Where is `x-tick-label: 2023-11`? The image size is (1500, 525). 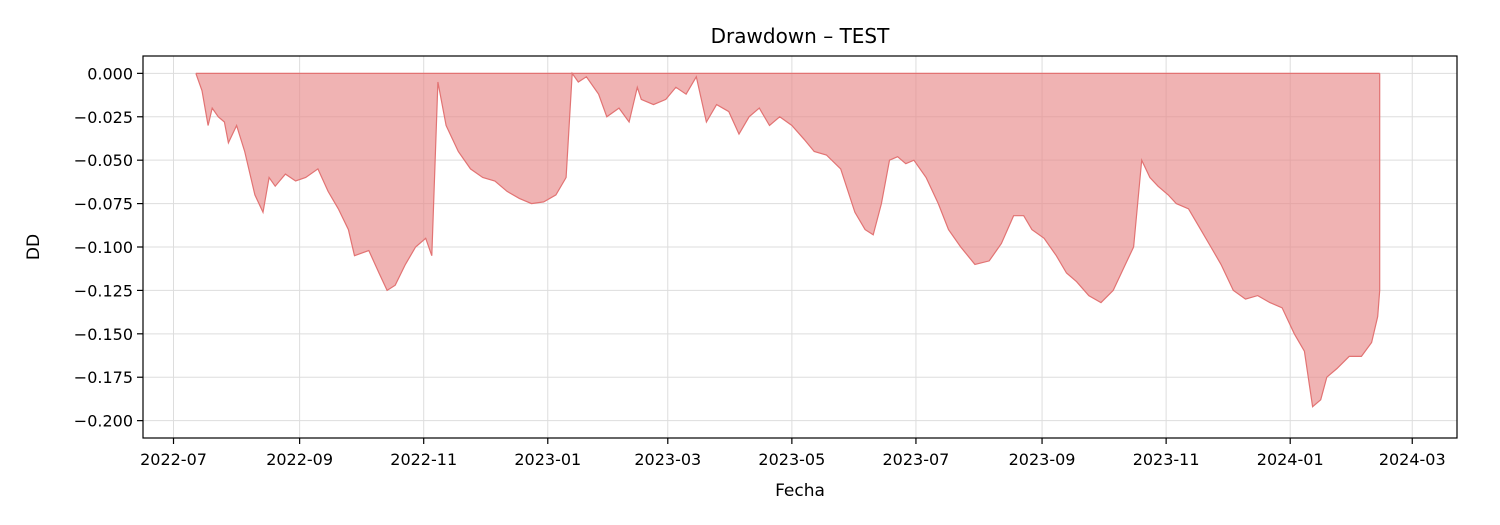 x-tick-label: 2023-11 is located at coordinates (1166, 459).